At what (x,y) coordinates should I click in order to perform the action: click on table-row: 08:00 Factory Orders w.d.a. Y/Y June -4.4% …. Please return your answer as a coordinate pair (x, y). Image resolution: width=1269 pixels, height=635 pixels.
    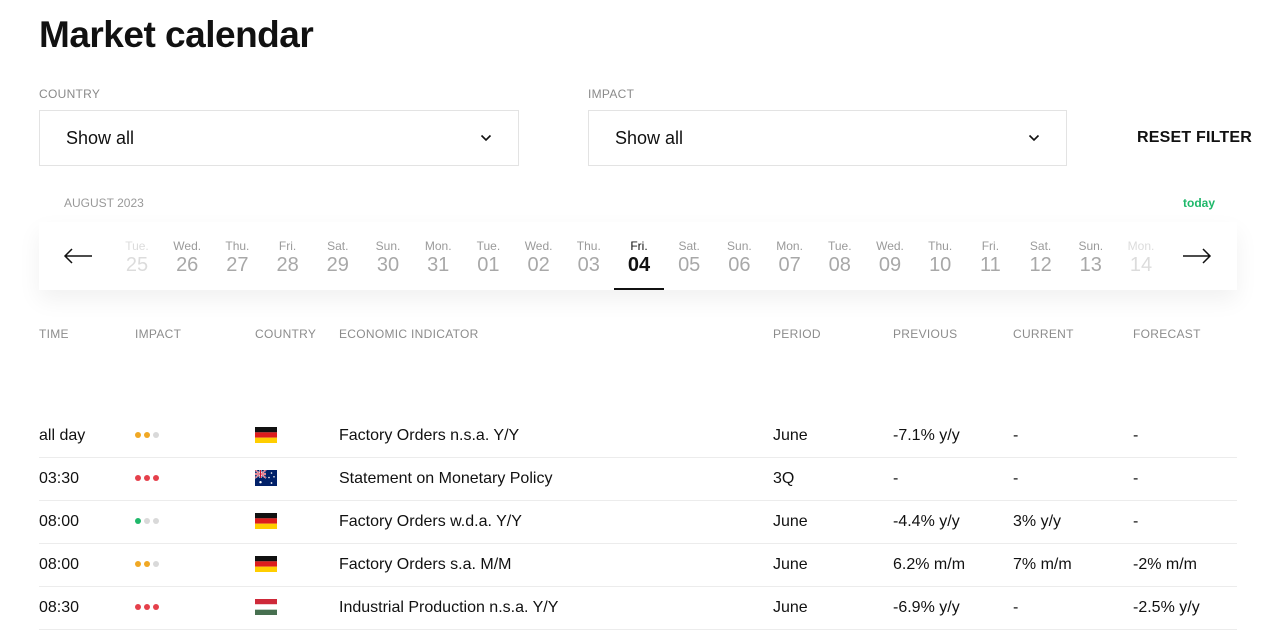
    Looking at the image, I should click on (638, 522).